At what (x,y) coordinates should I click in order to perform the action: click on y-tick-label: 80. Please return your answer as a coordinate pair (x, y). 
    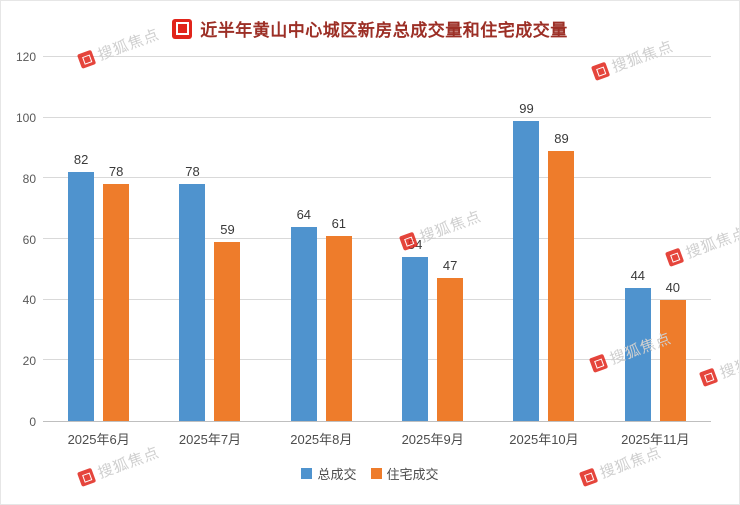
    Looking at the image, I should click on (29, 178).